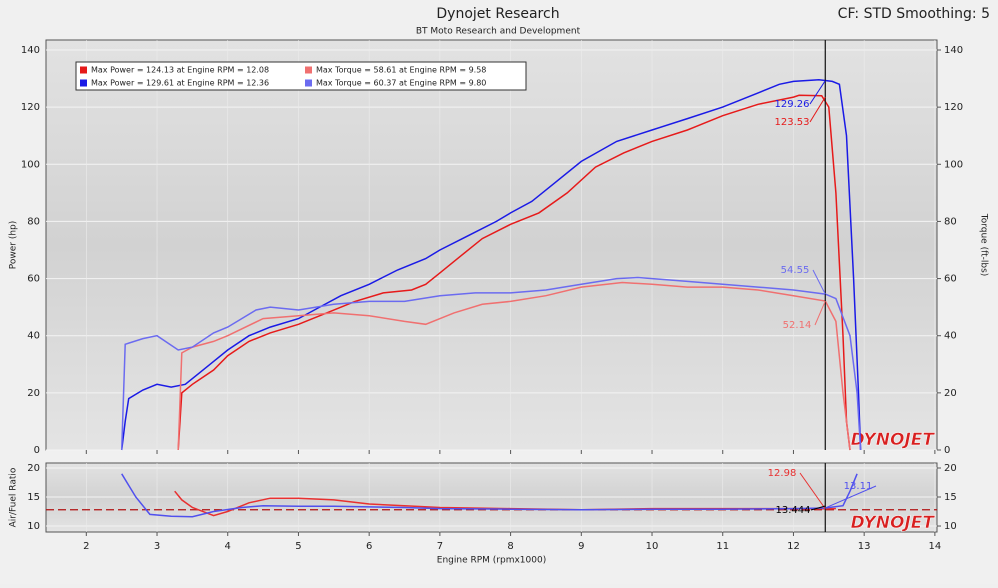  I want to click on y2-tick-label: 80, so click(950, 221).